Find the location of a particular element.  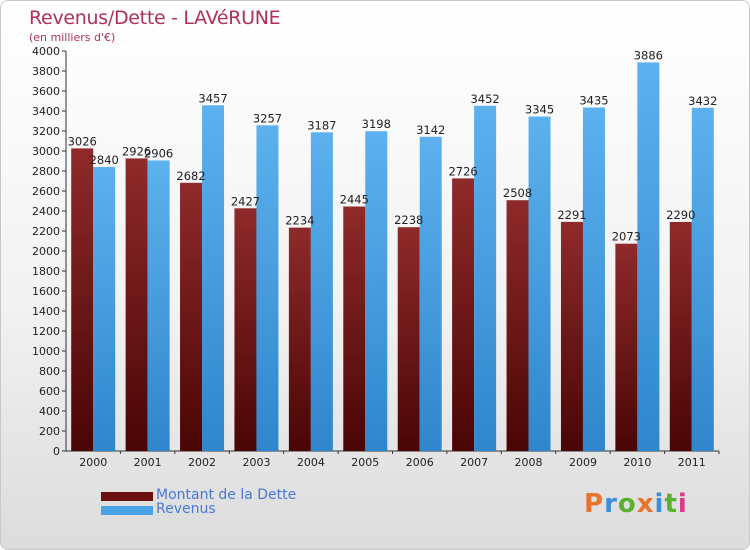

y-tick-label: 2000 is located at coordinates (46, 251).